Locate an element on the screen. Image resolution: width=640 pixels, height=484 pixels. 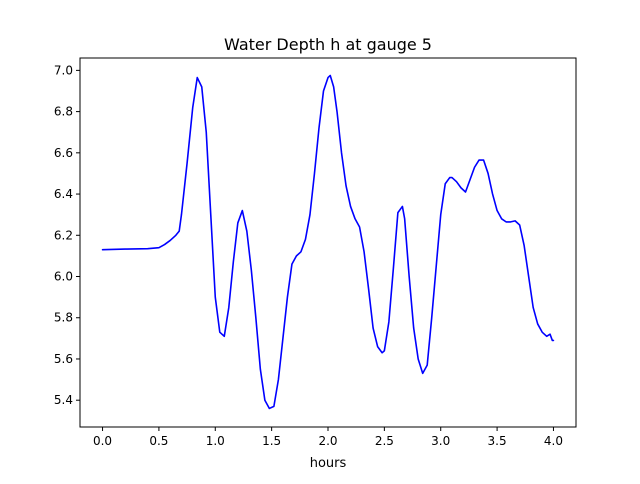
y-tick-label: 5.4 is located at coordinates (63, 400).